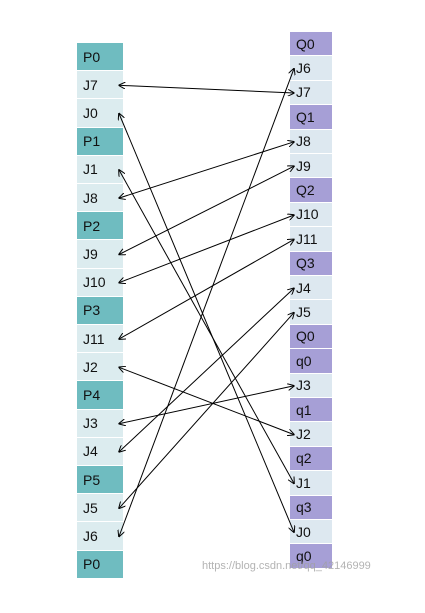  Describe the element at coordinates (311, 434) in the screenshot. I see `right-item-j2: J2` at that location.